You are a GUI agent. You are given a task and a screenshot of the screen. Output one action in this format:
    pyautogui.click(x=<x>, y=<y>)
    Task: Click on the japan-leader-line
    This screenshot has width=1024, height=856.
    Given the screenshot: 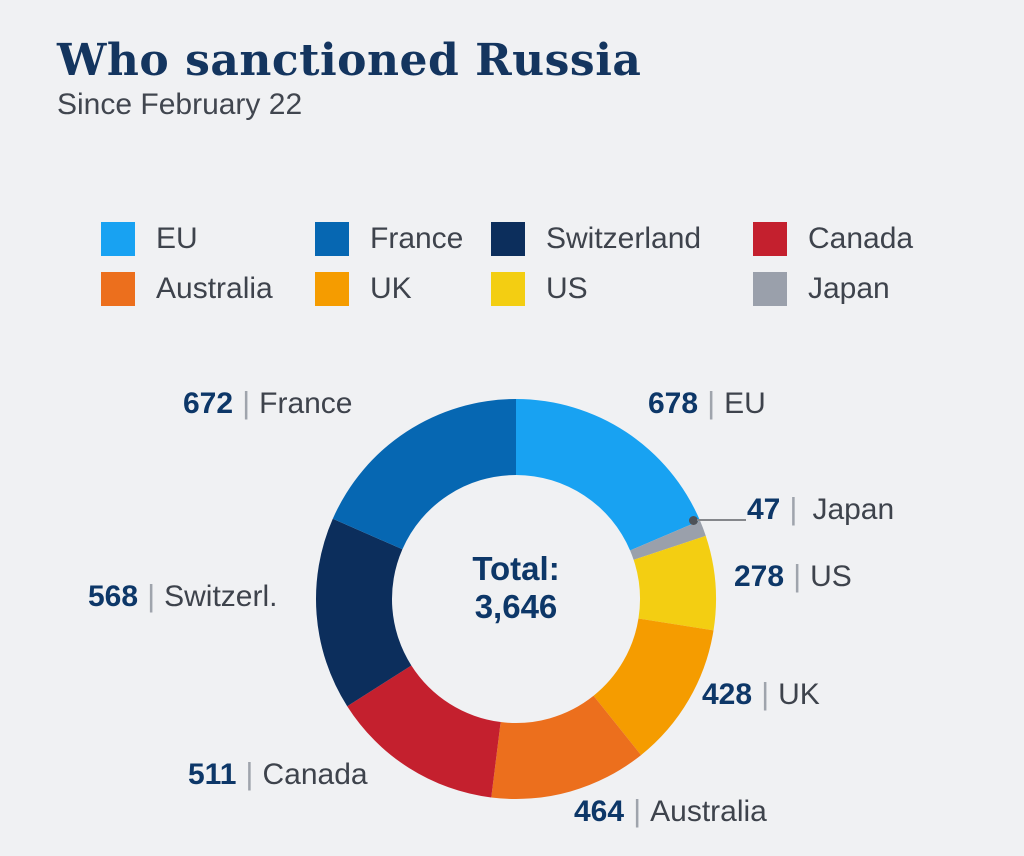 What is the action you would take?
    pyautogui.click(x=721, y=520)
    